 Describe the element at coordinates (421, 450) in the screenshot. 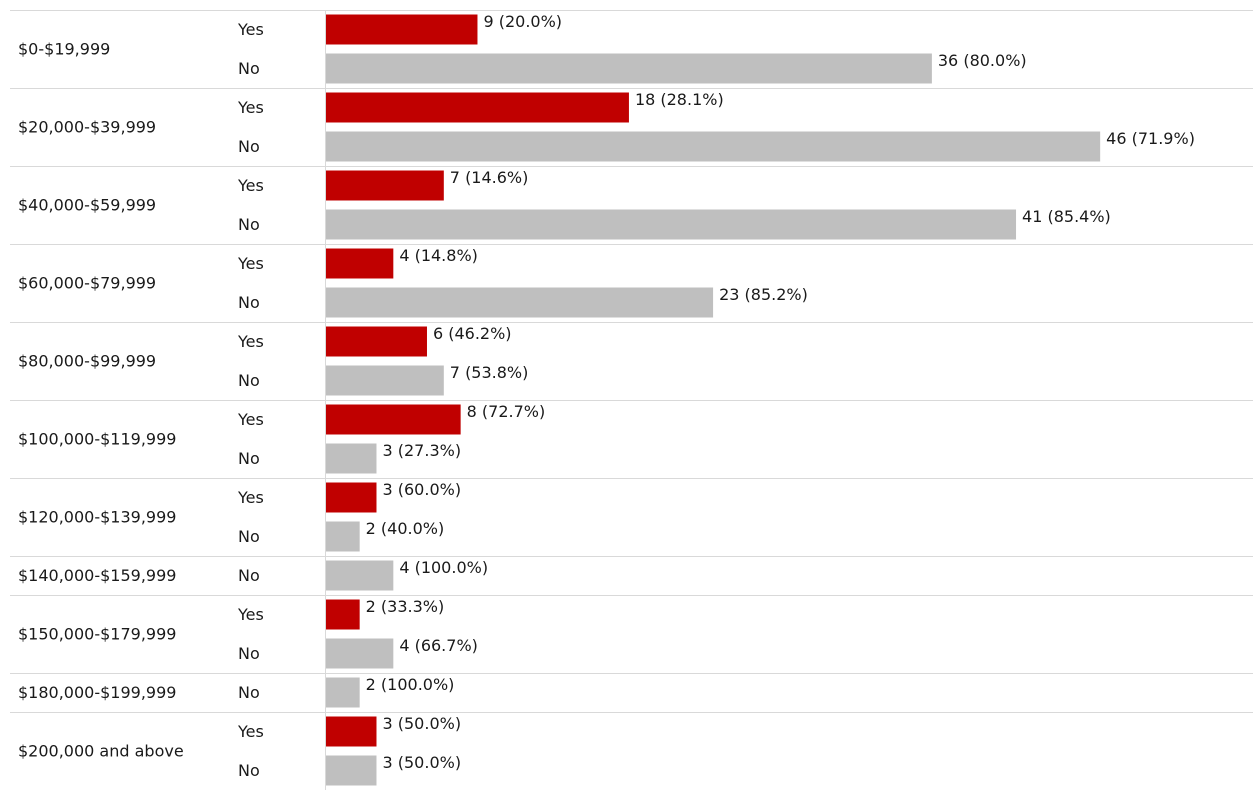

I see `bar-value-label: 3 (27.3%)` at that location.